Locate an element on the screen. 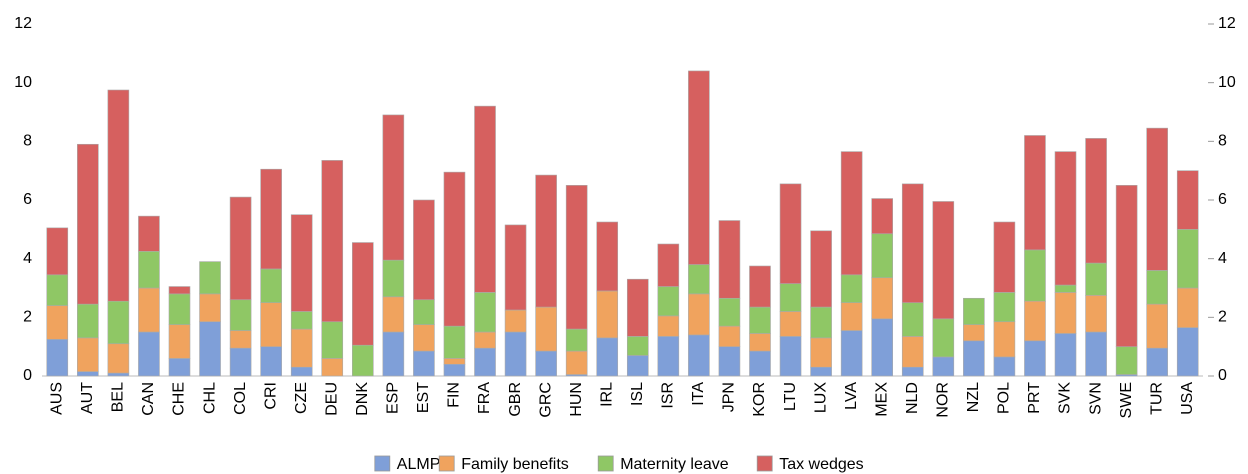  x-tick-label: KOR is located at coordinates (759, 399).